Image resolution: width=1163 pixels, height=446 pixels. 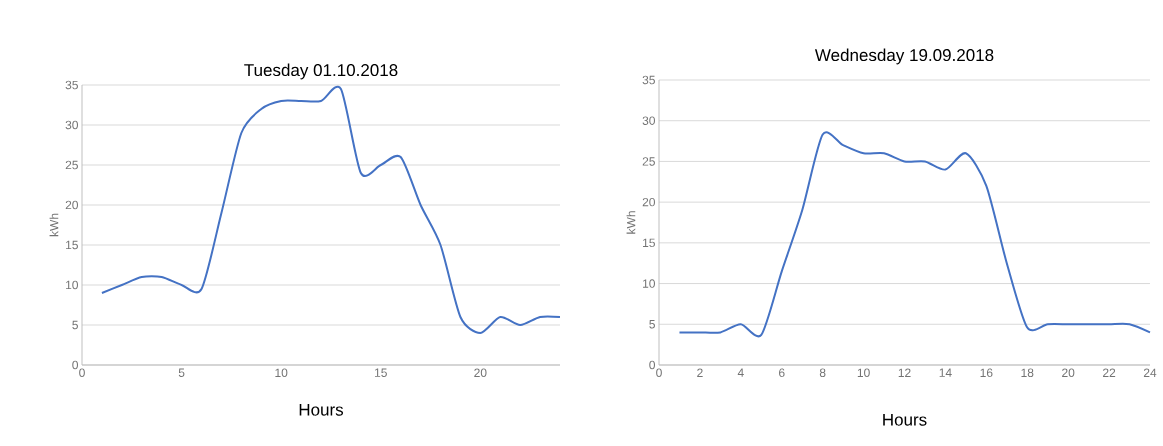 What do you see at coordinates (904, 56) in the screenshot?
I see `chart-title: Wednesday 19.09.2018` at bounding box center [904, 56].